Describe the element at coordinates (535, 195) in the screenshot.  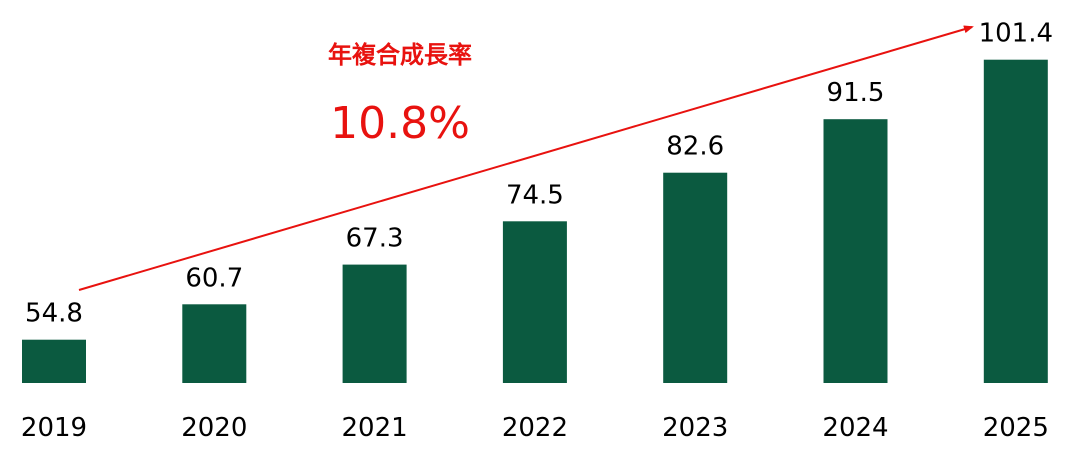
I see `value-label-2022: 74.5` at that location.